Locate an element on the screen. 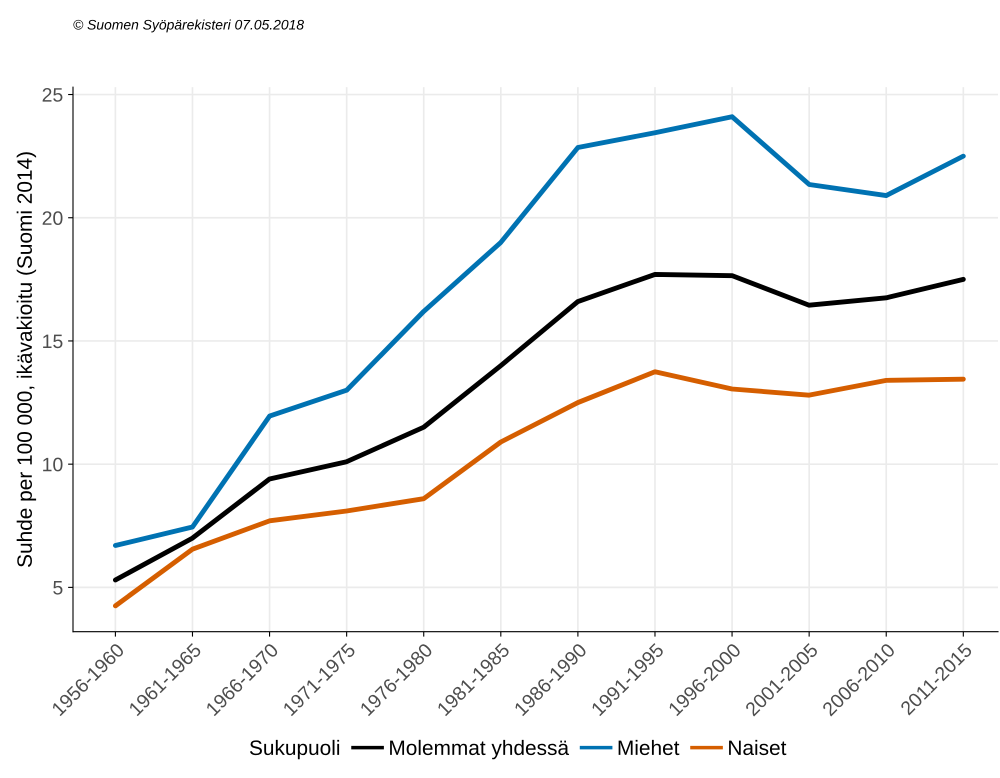 Image resolution: width=1000 pixels, height=778 pixels. y-tick-label: 10 is located at coordinates (53, 465).